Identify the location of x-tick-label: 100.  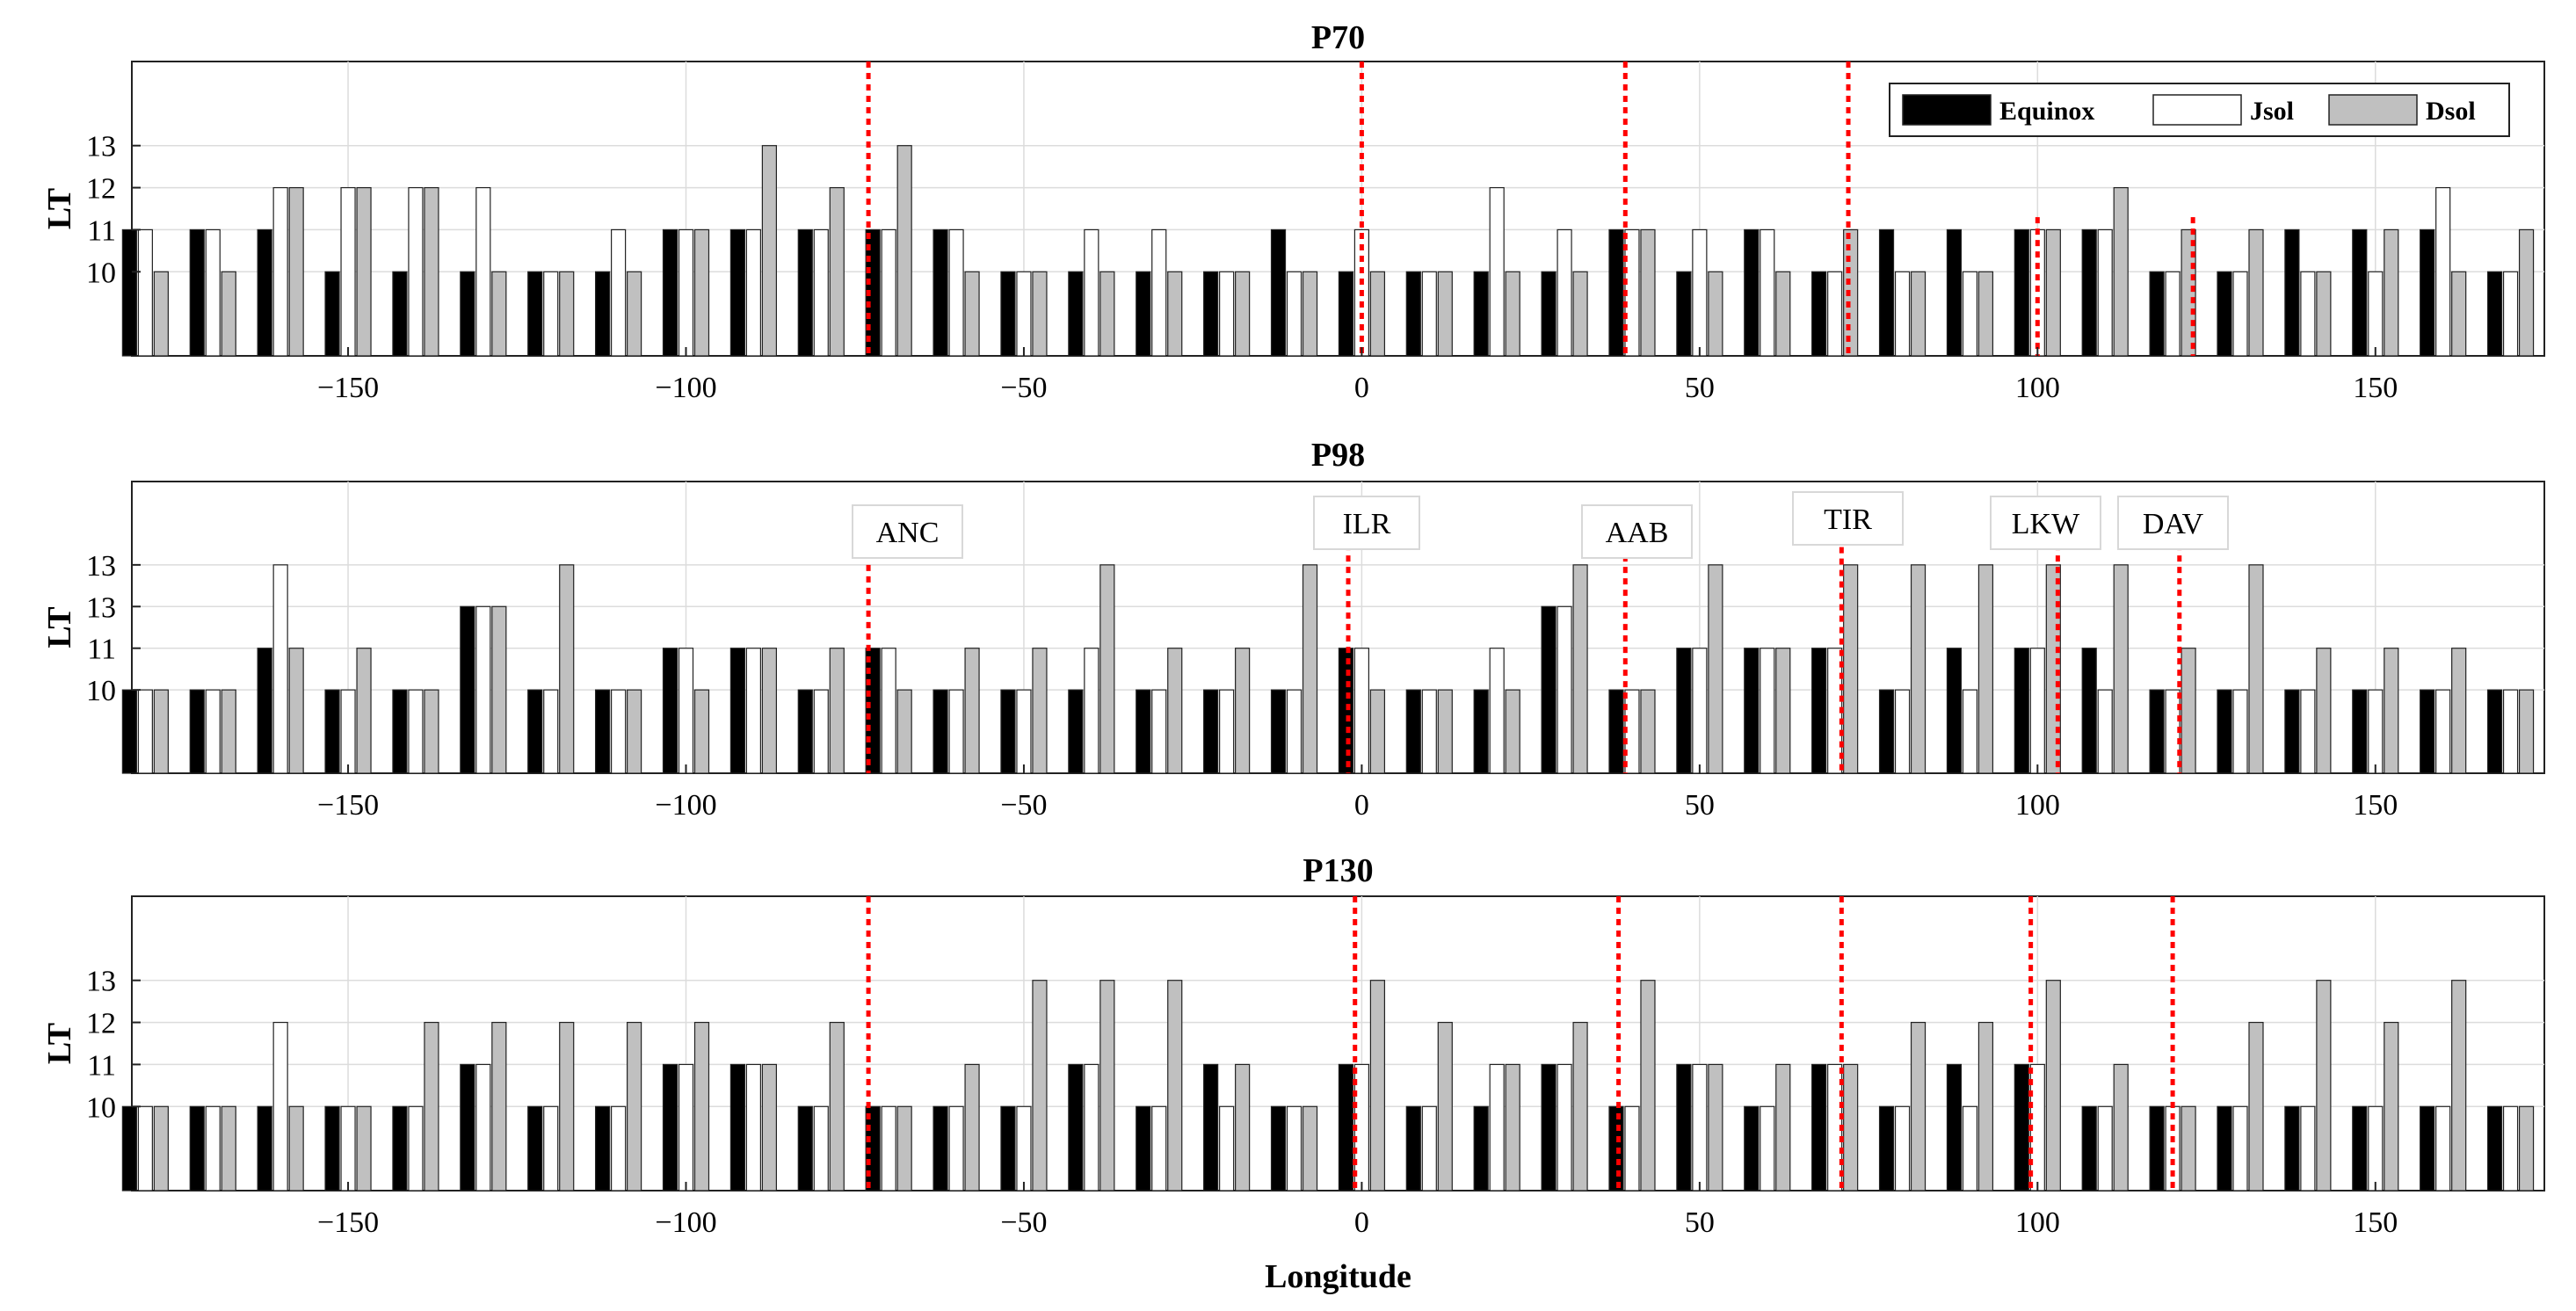
(2037, 1223).